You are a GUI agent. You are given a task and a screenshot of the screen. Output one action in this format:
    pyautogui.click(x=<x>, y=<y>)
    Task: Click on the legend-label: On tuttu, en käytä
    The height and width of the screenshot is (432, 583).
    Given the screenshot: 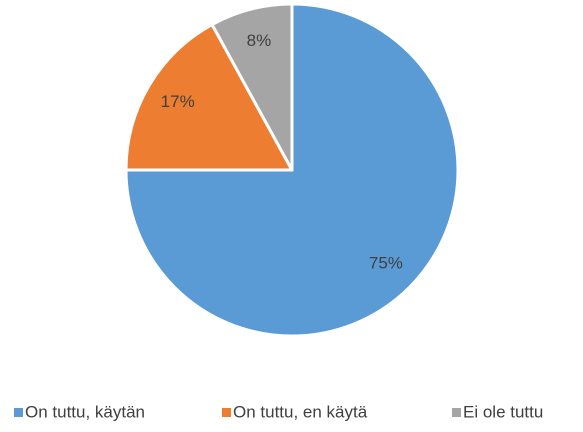 What is the action you would take?
    pyautogui.click(x=300, y=411)
    